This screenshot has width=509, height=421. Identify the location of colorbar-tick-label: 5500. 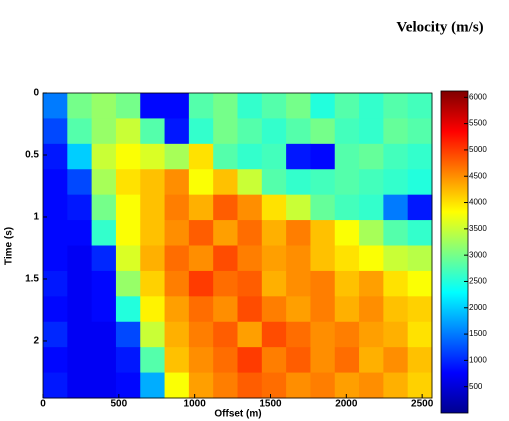
(478, 123).